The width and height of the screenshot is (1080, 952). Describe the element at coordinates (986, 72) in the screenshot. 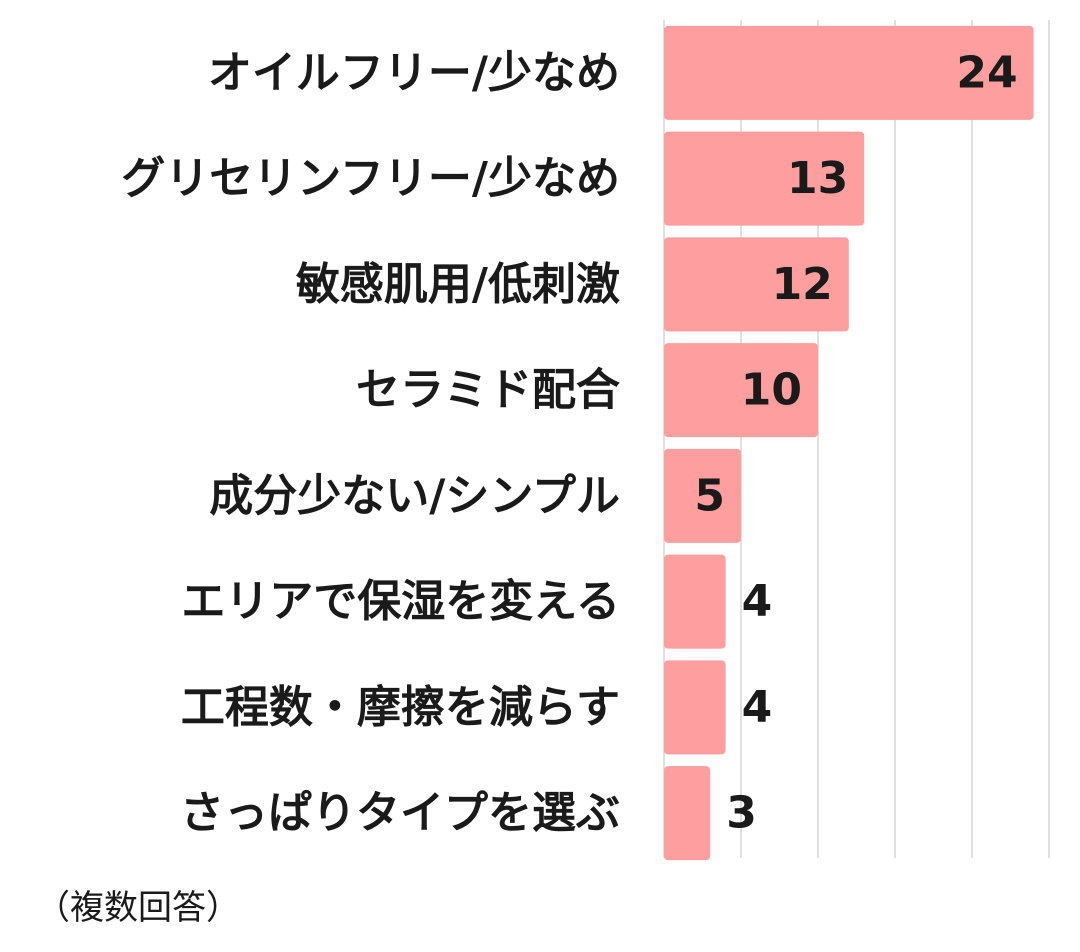

I see `value-label: 24` at that location.